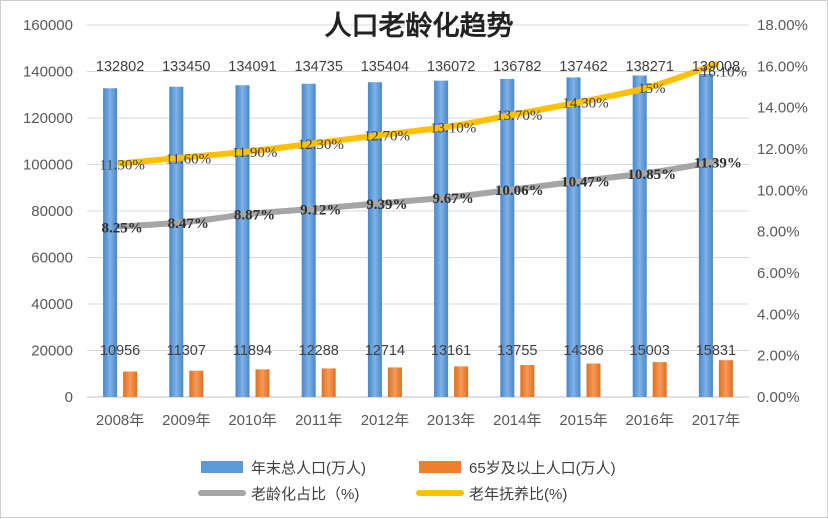 This screenshot has width=828, height=519. What do you see at coordinates (321, 145) in the screenshot?
I see `dependency-ratio-label: 12.30%` at bounding box center [321, 145].